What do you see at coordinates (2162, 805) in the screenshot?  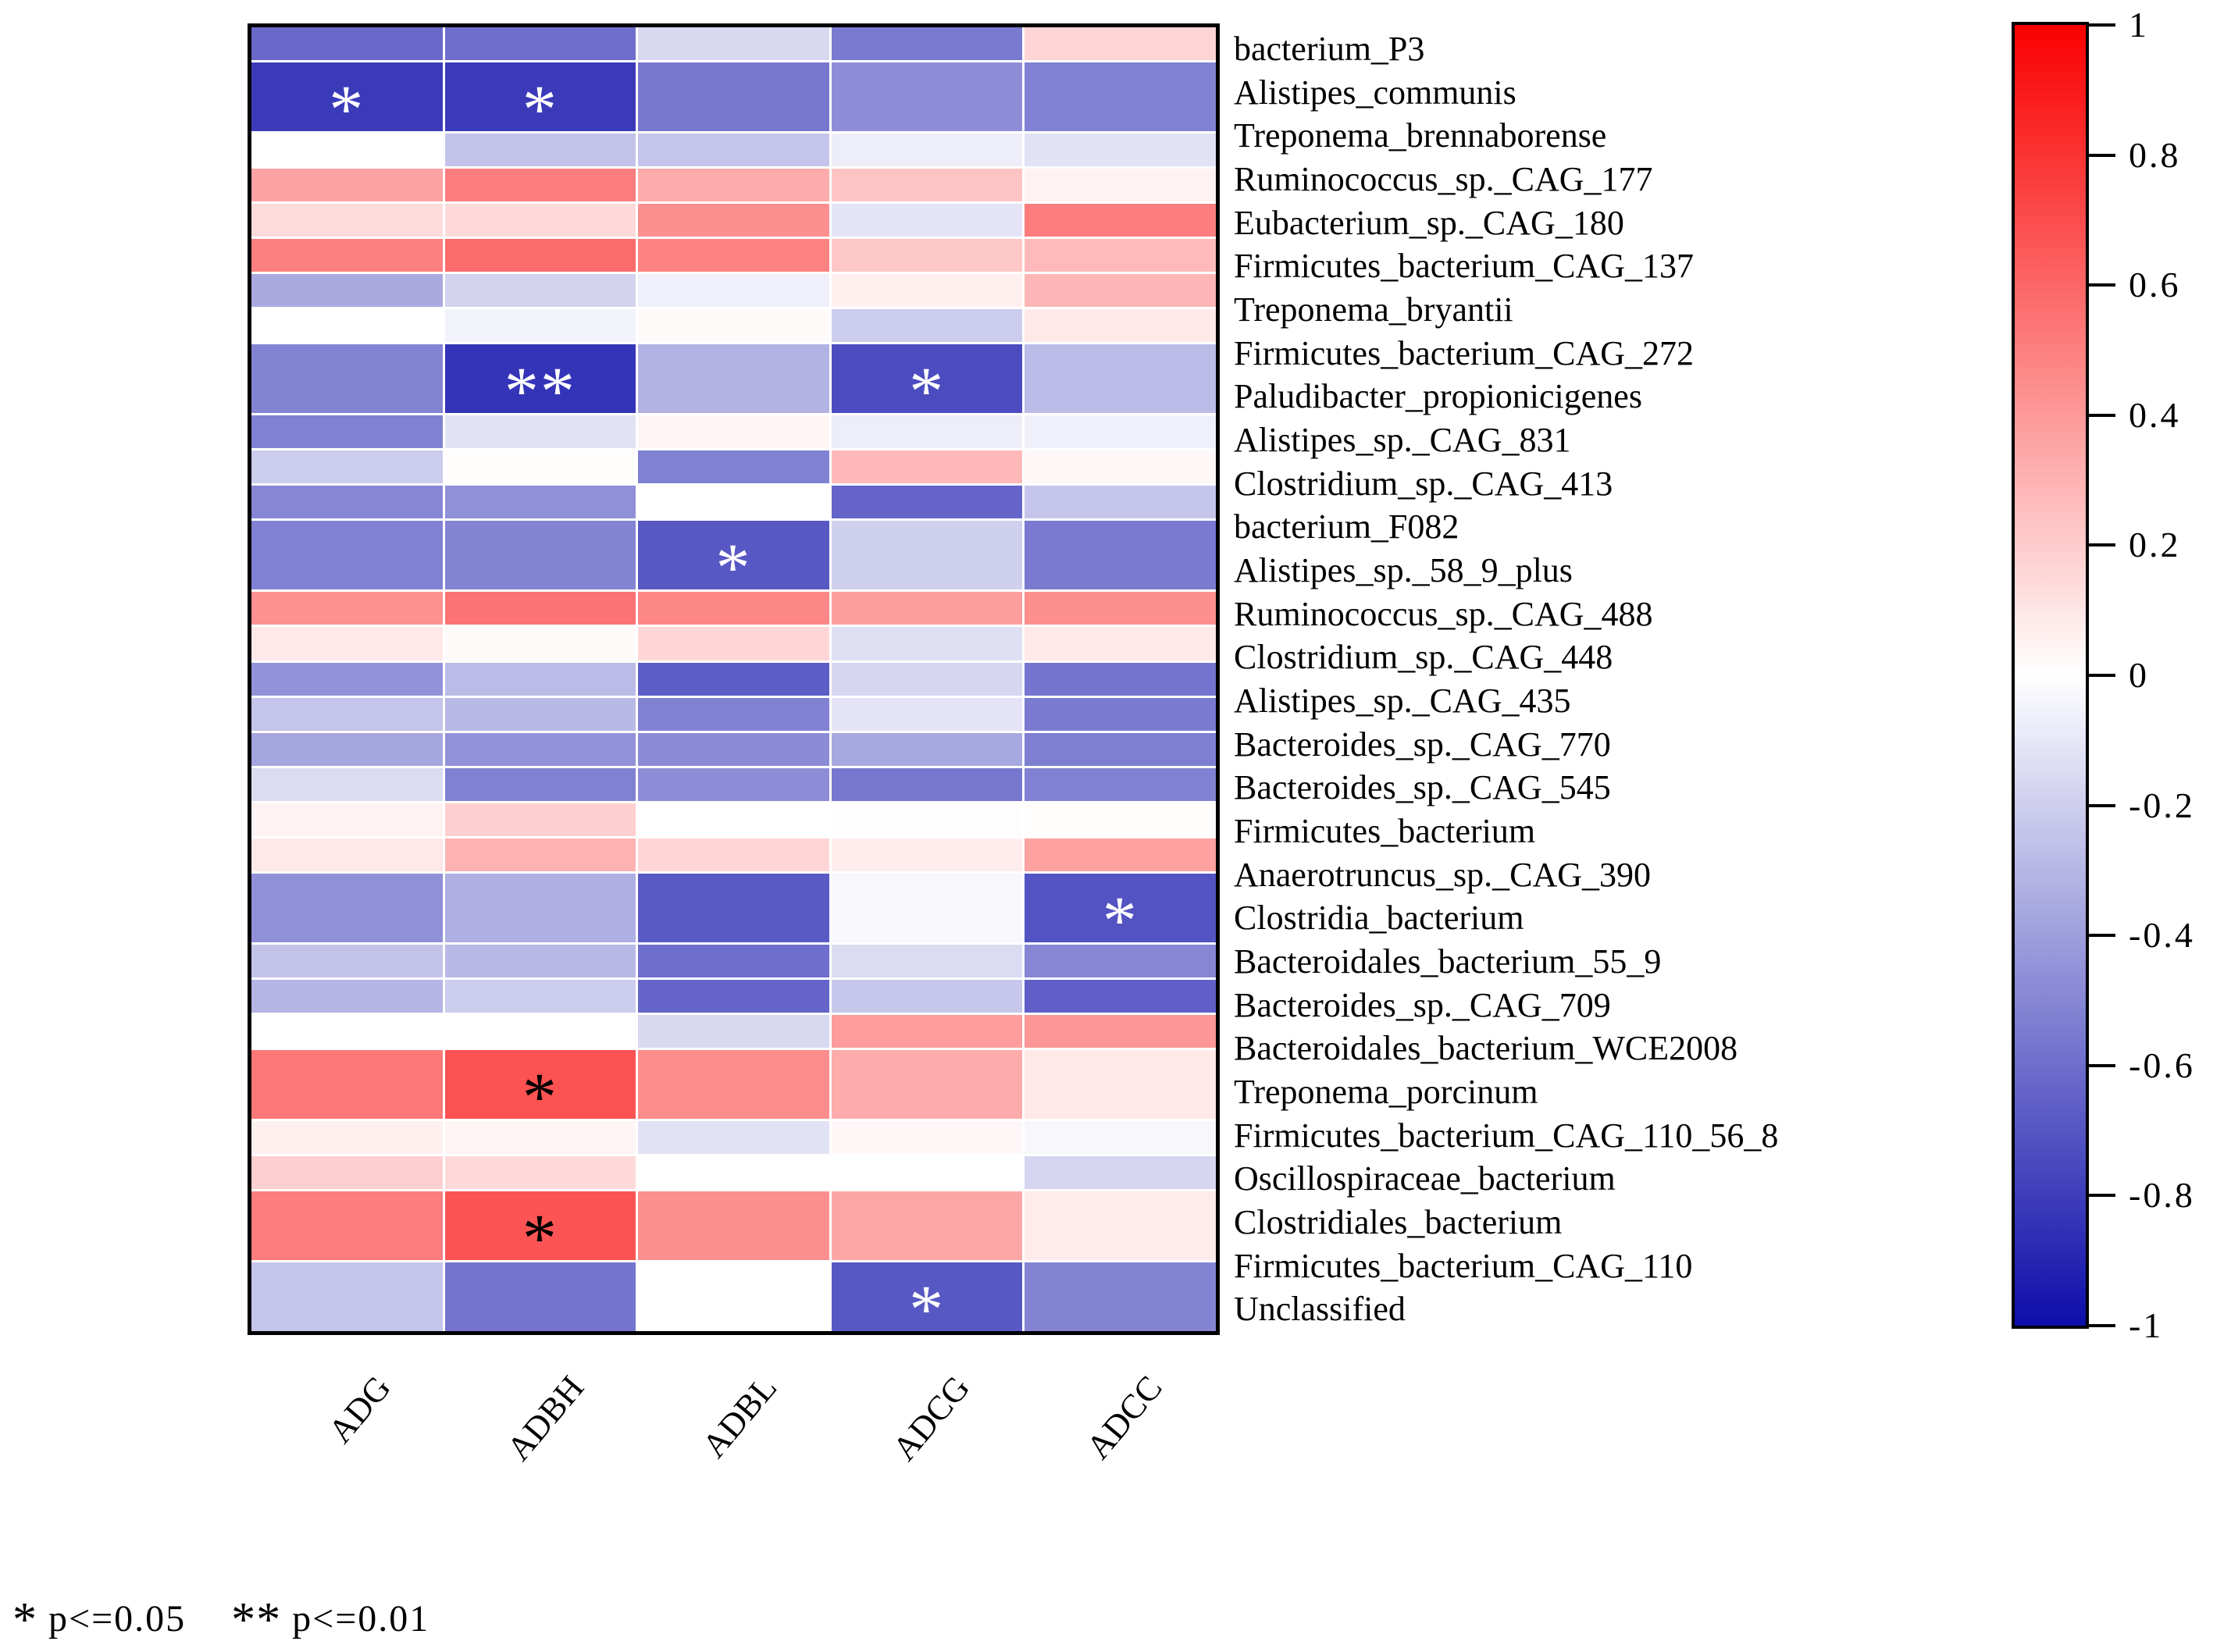 I see `colorbar-tick-label: -0.2` at bounding box center [2162, 805].